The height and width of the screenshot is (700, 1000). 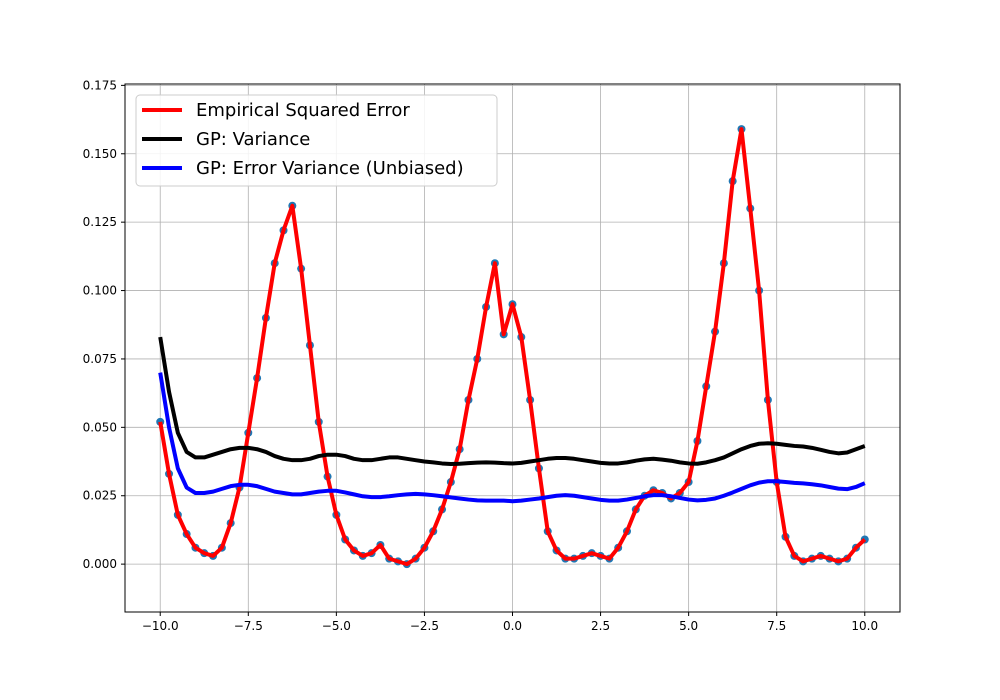 What do you see at coordinates (253, 139) in the screenshot?
I see `gp-variance-legend-label: GP: Variance` at bounding box center [253, 139].